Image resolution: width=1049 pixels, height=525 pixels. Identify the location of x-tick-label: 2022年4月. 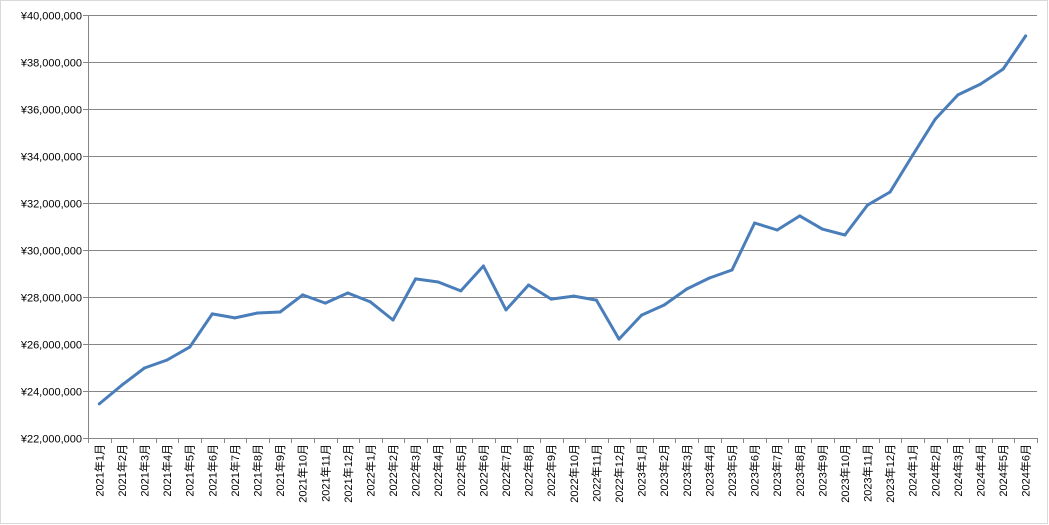
(438, 470).